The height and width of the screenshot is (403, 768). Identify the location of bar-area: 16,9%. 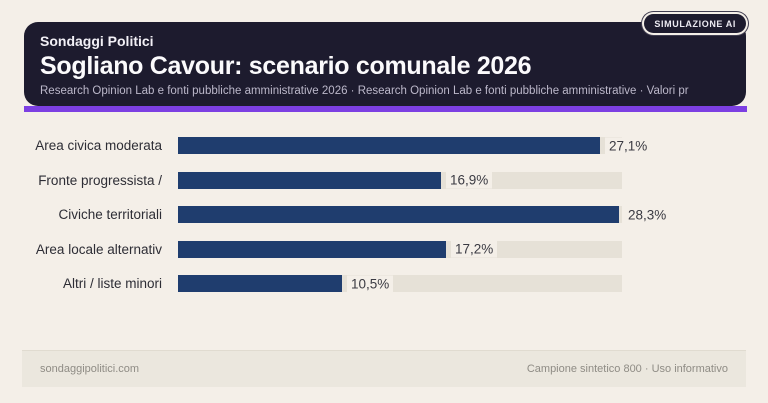
(400, 180).